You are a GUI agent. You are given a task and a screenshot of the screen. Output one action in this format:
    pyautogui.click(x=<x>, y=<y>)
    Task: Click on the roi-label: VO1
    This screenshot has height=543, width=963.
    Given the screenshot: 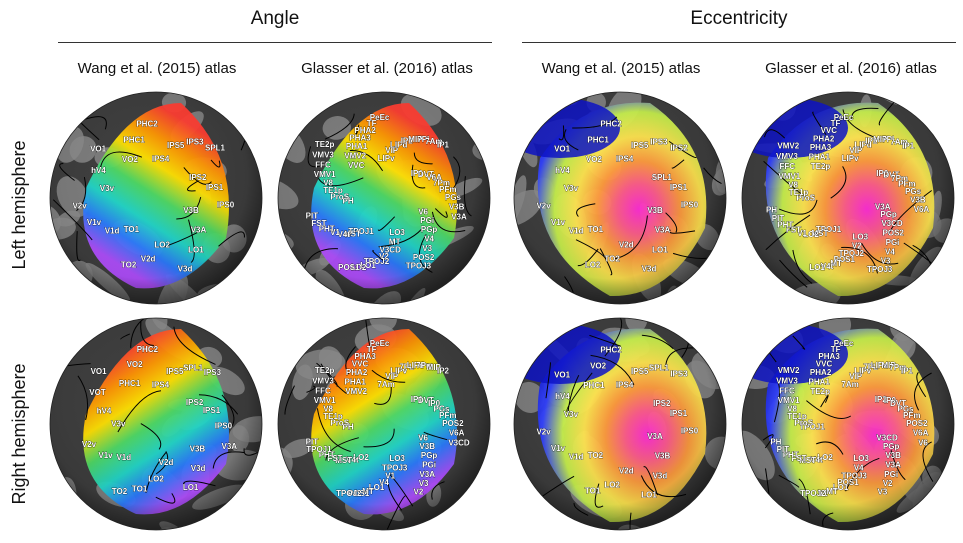 What is the action you would take?
    pyautogui.click(x=562, y=148)
    